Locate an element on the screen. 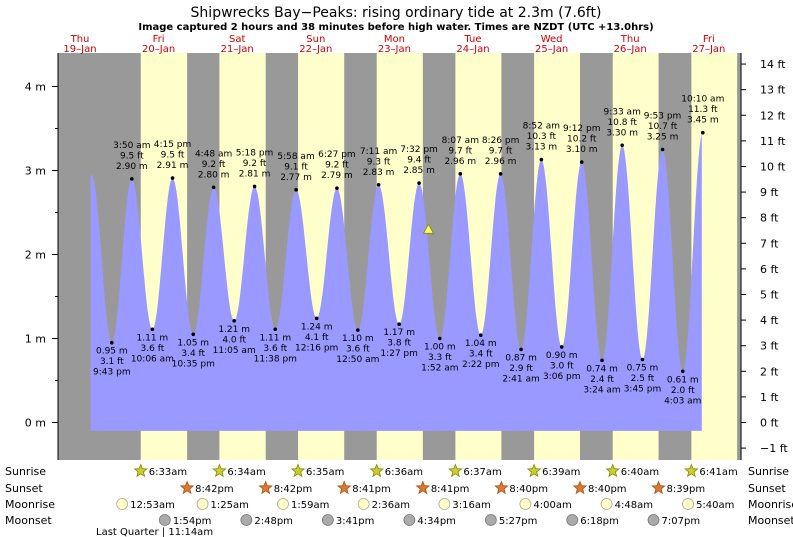  tide-label-line: 2.9 ft is located at coordinates (521, 369).